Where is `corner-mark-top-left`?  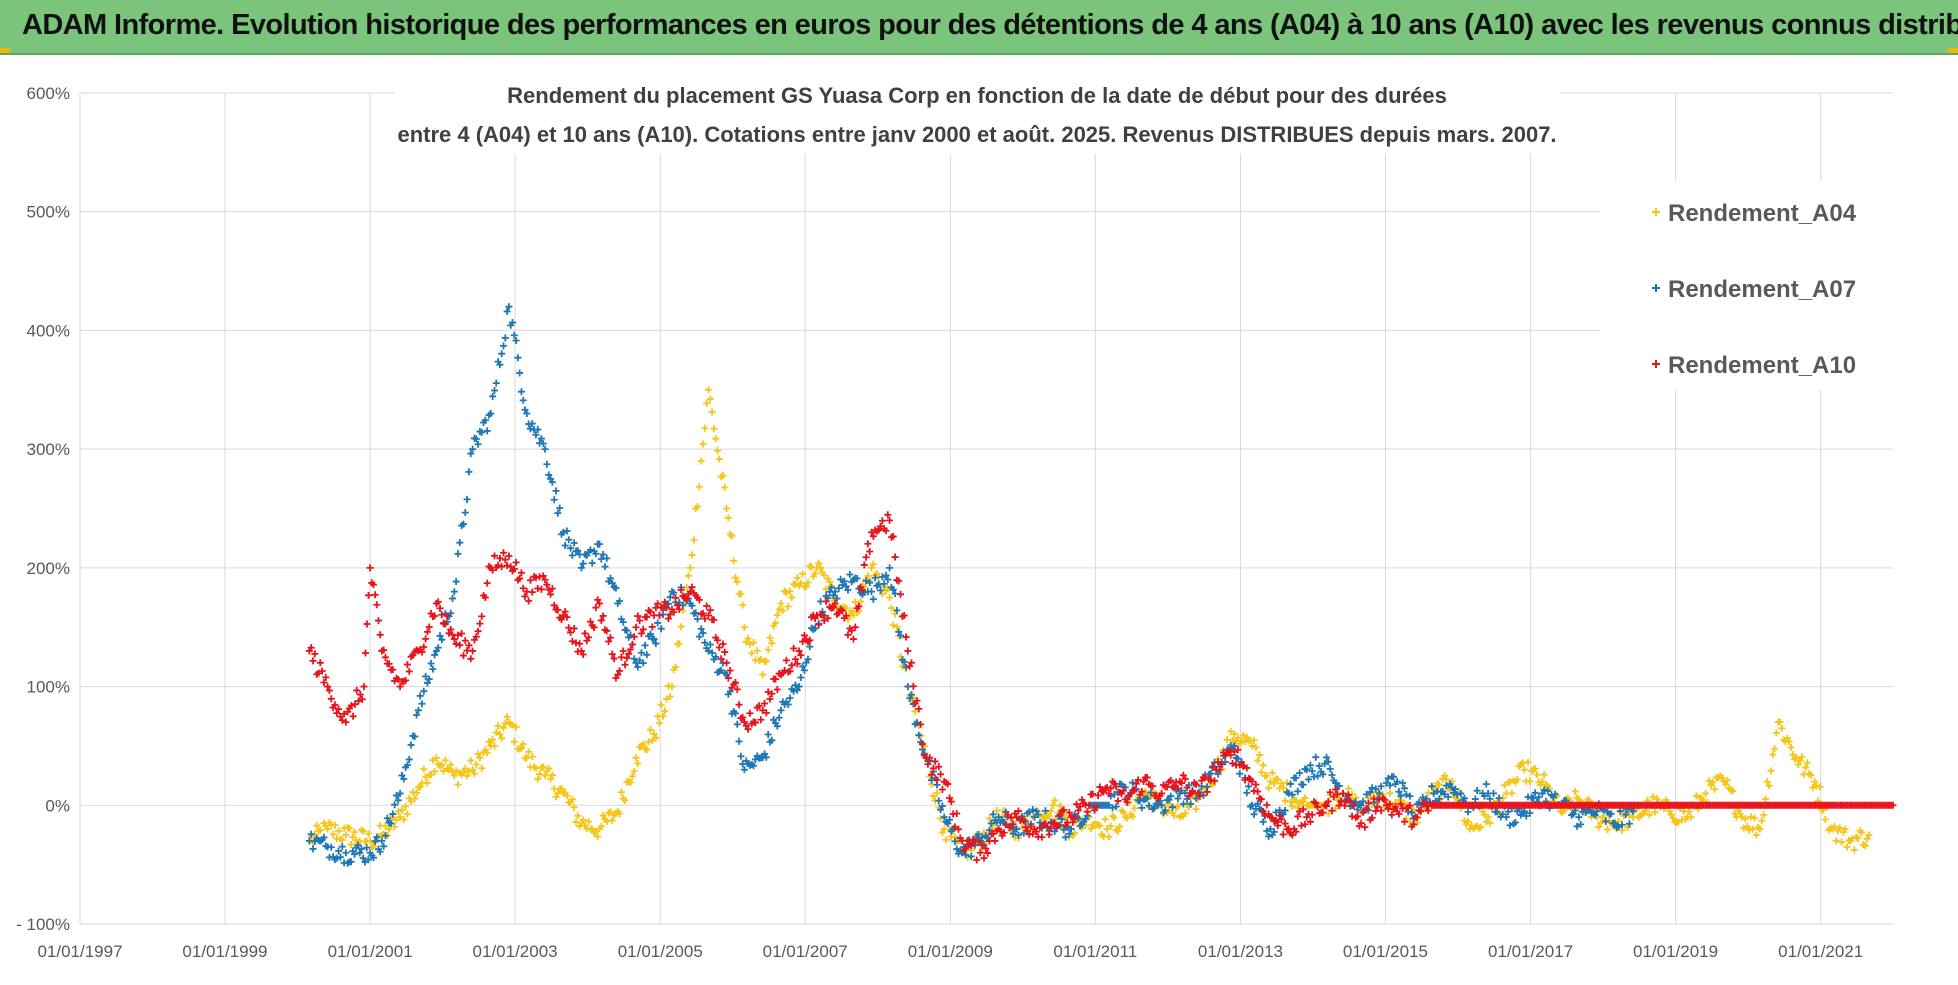 corner-mark-top-left is located at coordinates (5, 50).